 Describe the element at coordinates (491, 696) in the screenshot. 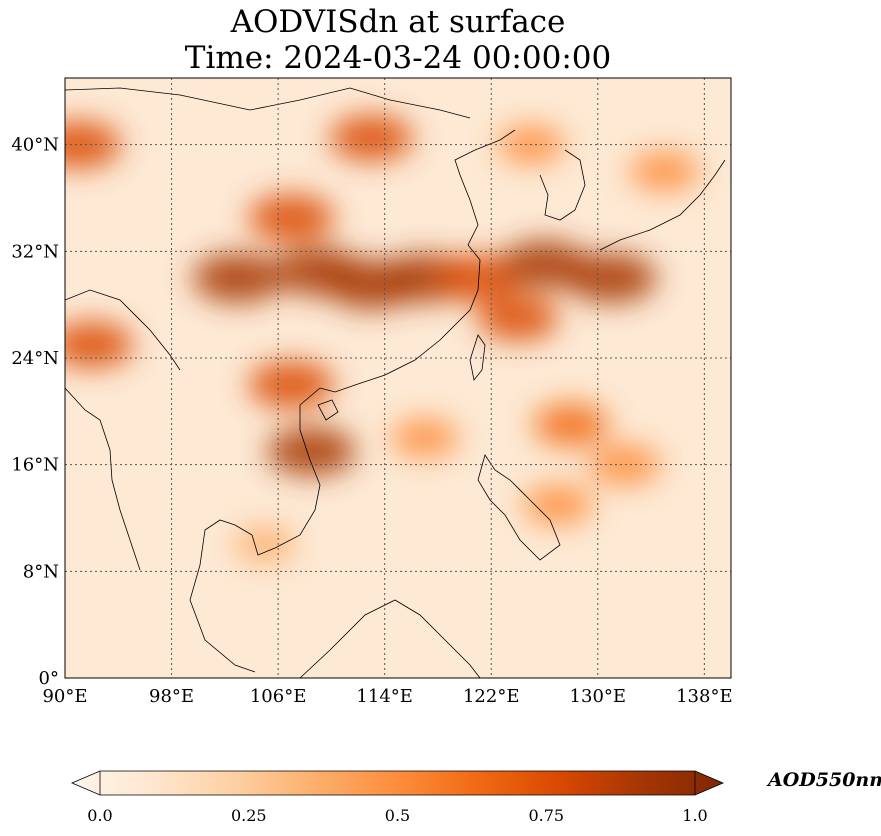

I see `longitude-tick-label: 122°E` at that location.